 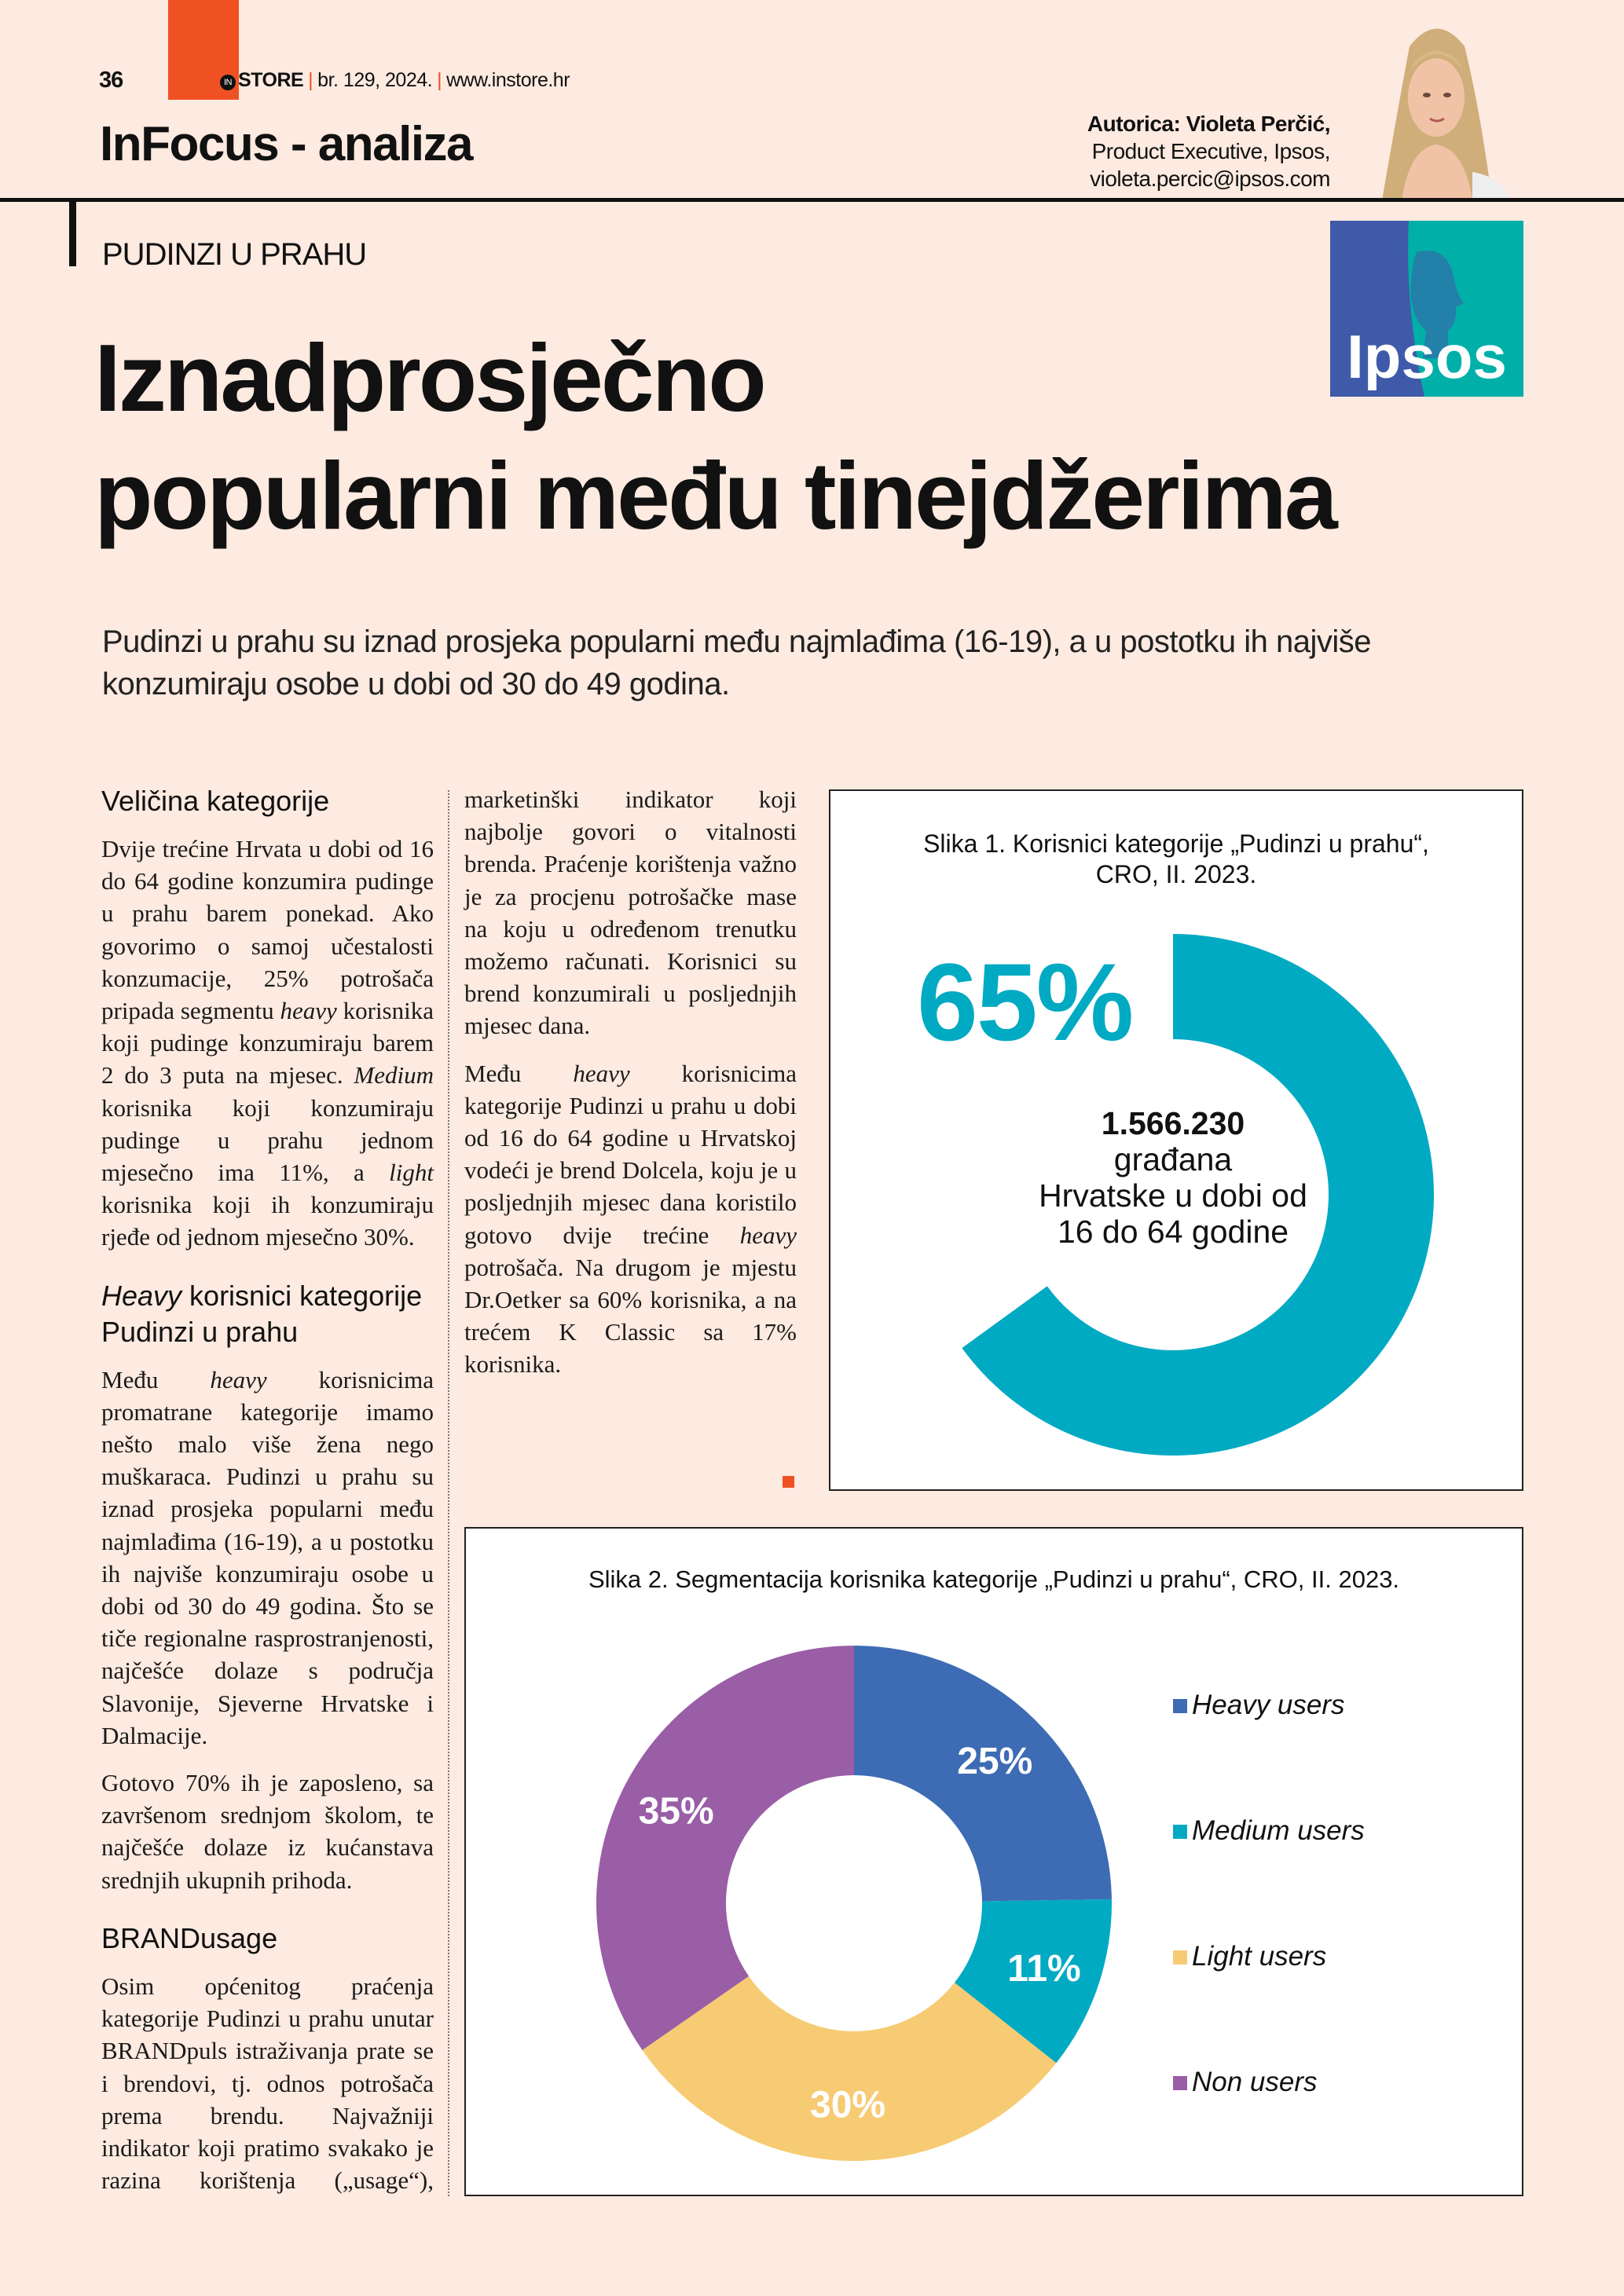 I want to click on donut-segment-medium-users, so click(x=1033, y=1981).